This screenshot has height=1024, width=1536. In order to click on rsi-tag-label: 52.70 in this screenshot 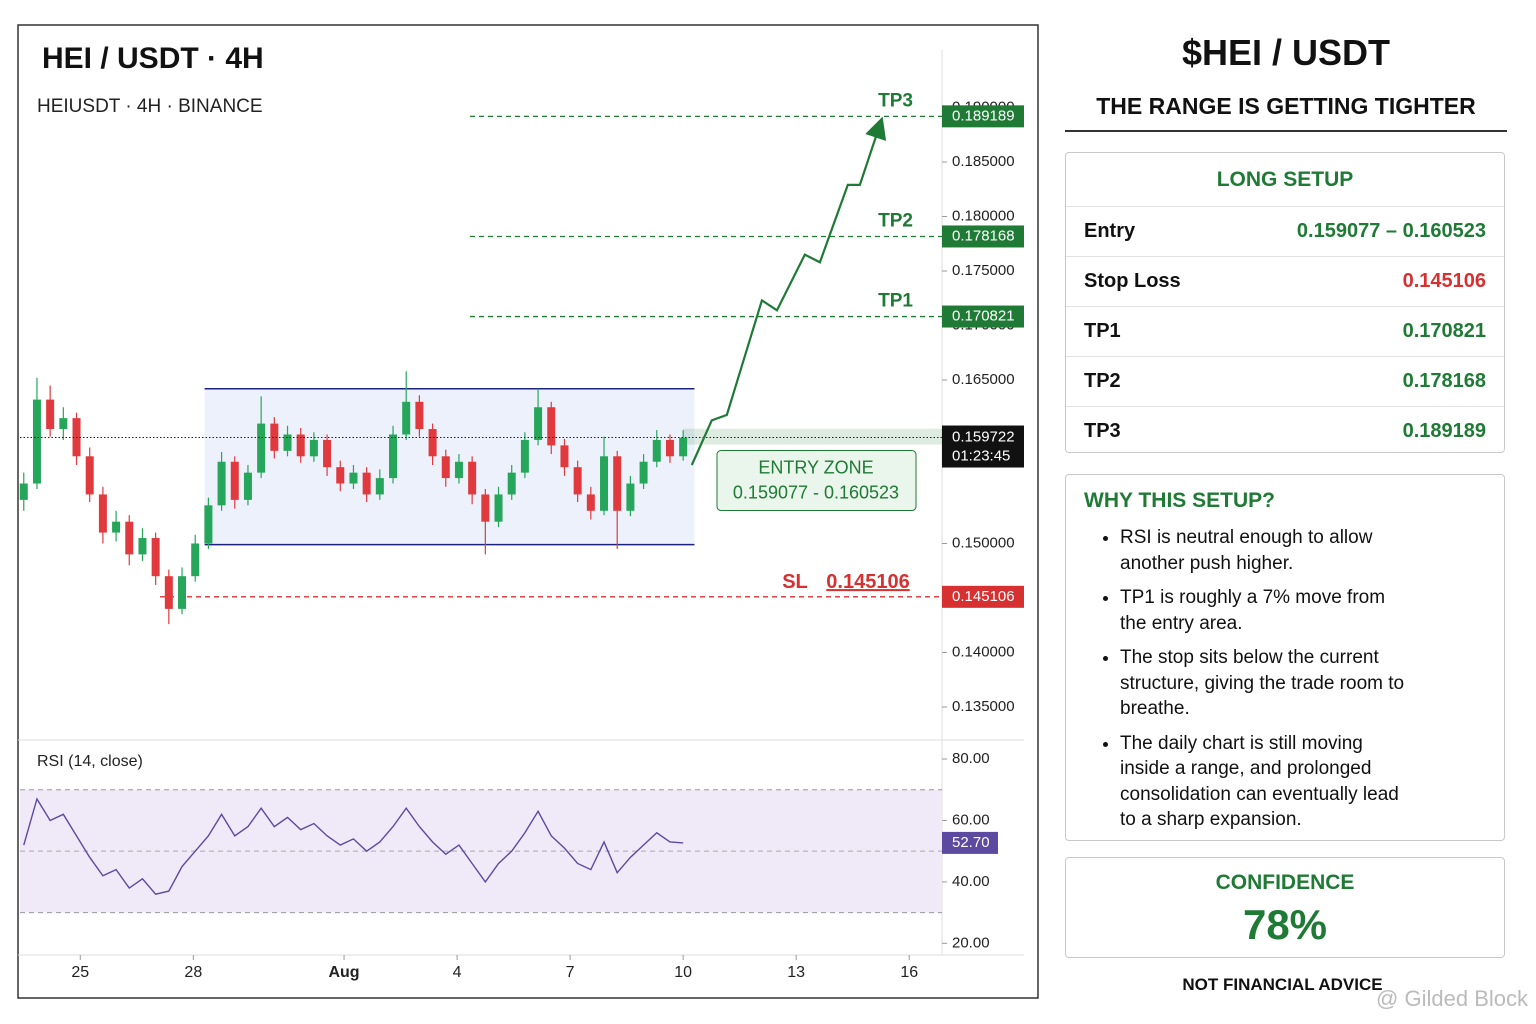, I will do `click(971, 842)`.